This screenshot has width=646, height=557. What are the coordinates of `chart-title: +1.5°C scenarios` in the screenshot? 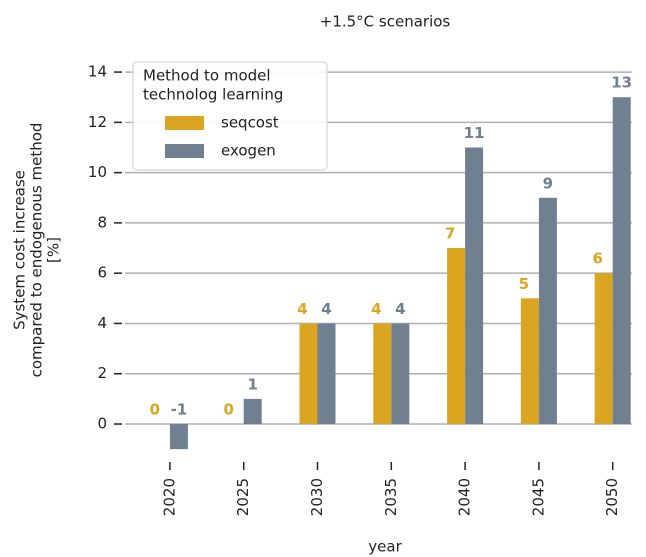 It's located at (385, 22).